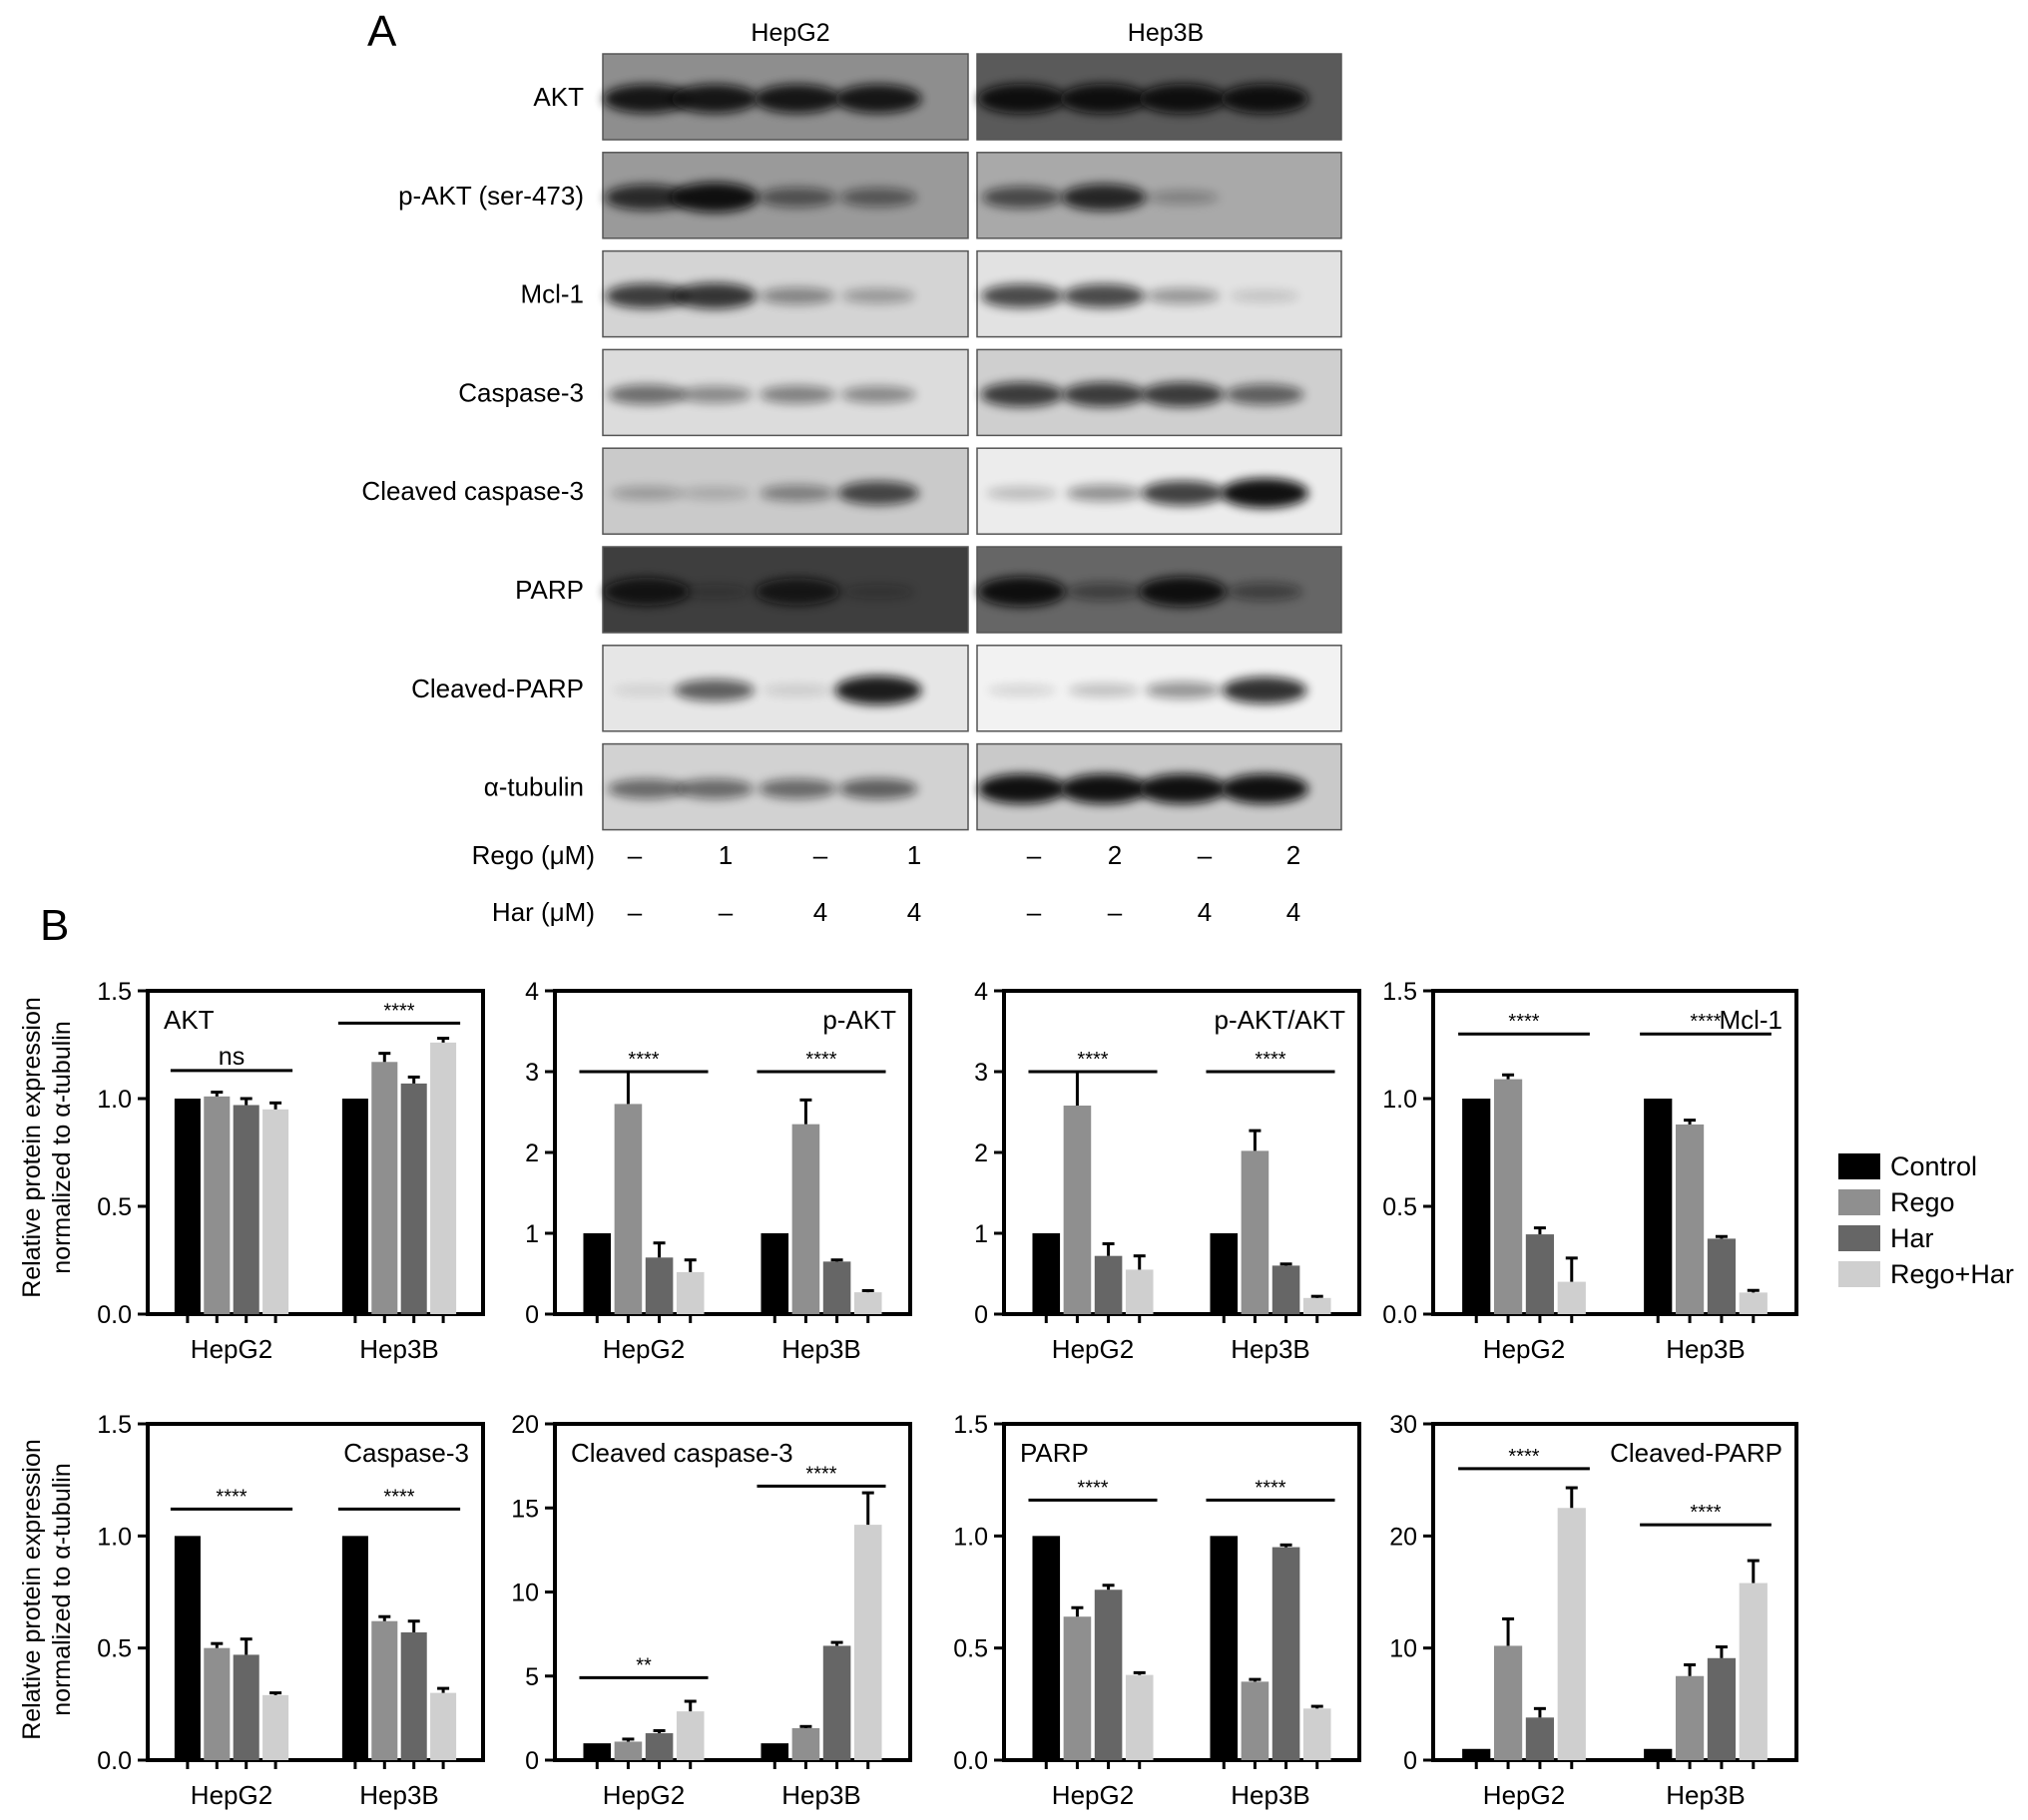 This screenshot has height=1820, width=2028. I want to click on y-tick-label: 3, so click(532, 1073).